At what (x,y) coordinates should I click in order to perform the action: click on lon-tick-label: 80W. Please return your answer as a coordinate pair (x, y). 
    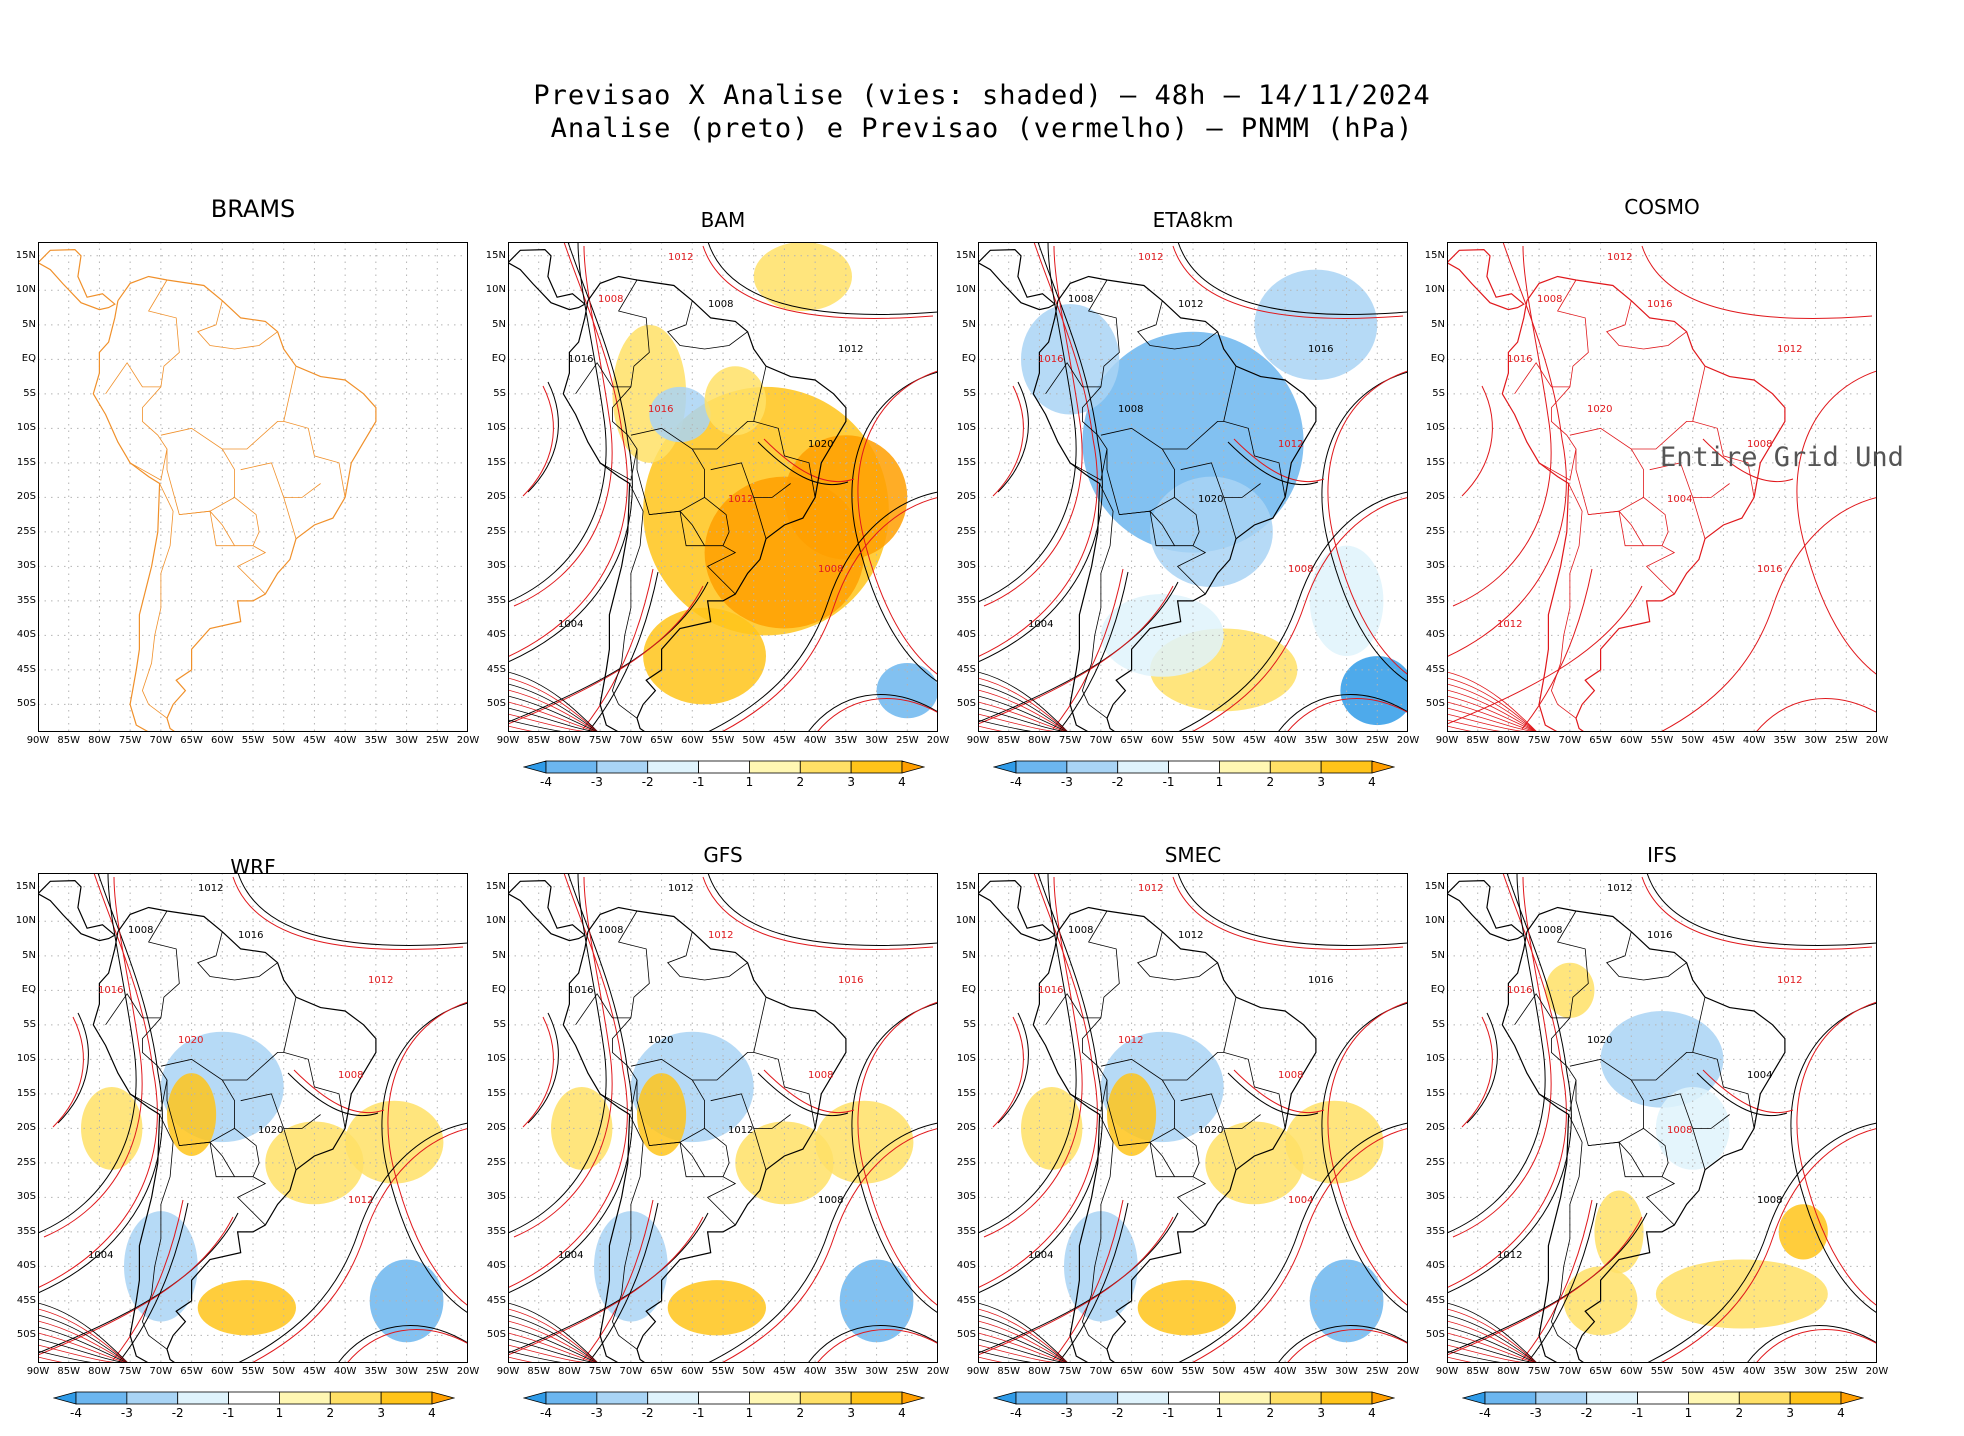
    Looking at the image, I should click on (569, 1371).